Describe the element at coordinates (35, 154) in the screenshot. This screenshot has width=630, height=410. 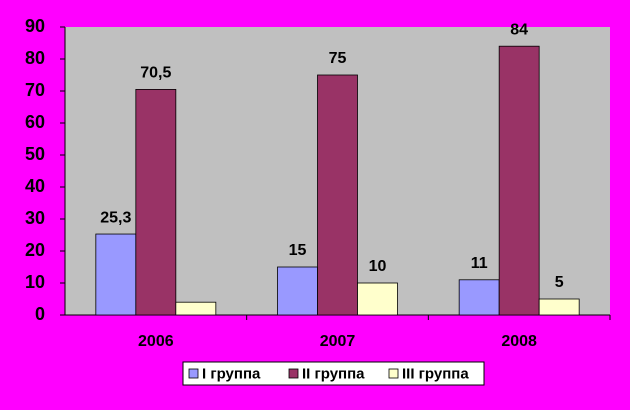
I see `y-tick-label: 50` at that location.